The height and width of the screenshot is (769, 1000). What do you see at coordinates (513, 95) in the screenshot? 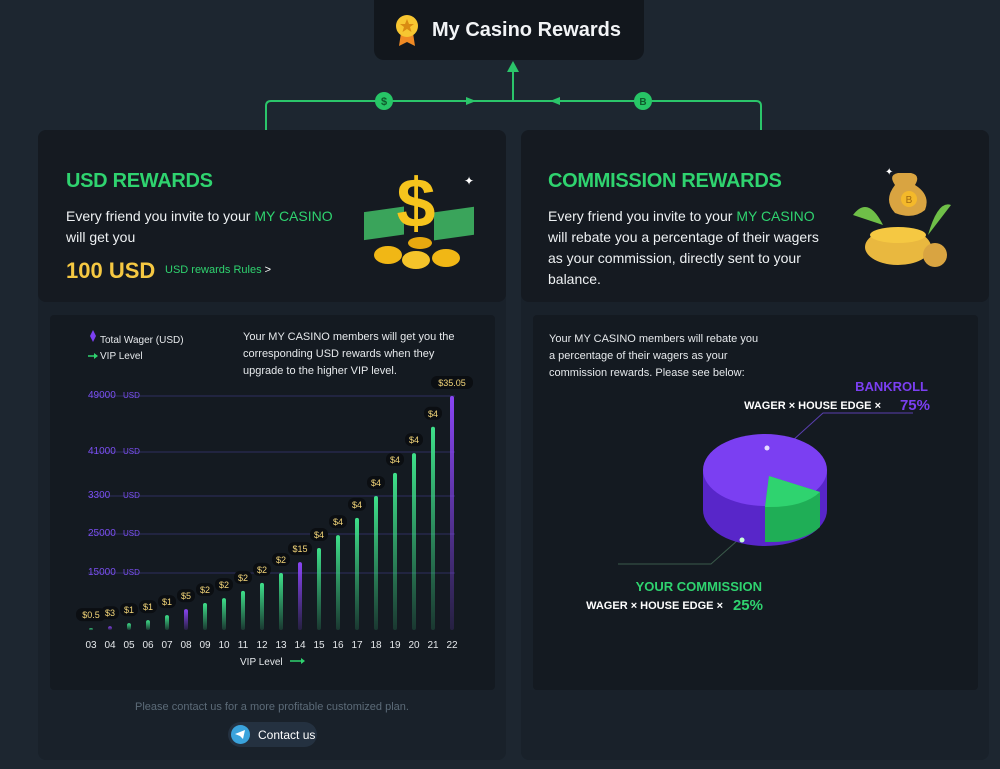
I see `connector-lines: $ B` at bounding box center [513, 95].